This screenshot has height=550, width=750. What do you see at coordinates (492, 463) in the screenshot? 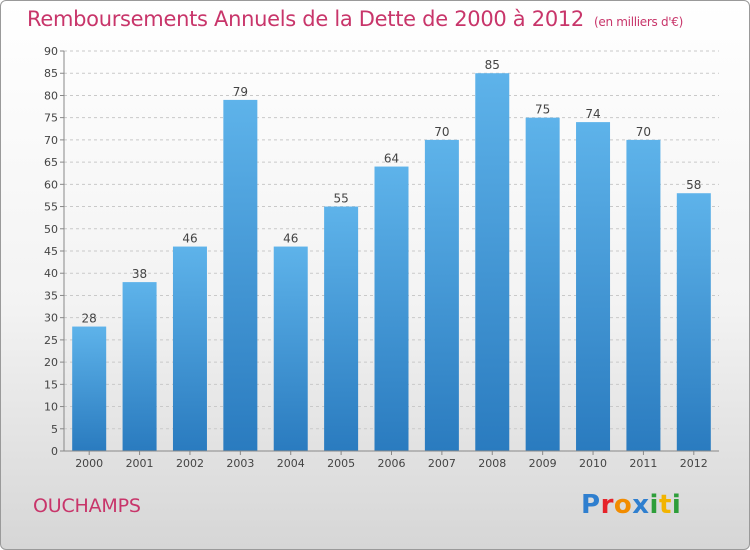
I see `x-tick-label: 2008` at bounding box center [492, 463].